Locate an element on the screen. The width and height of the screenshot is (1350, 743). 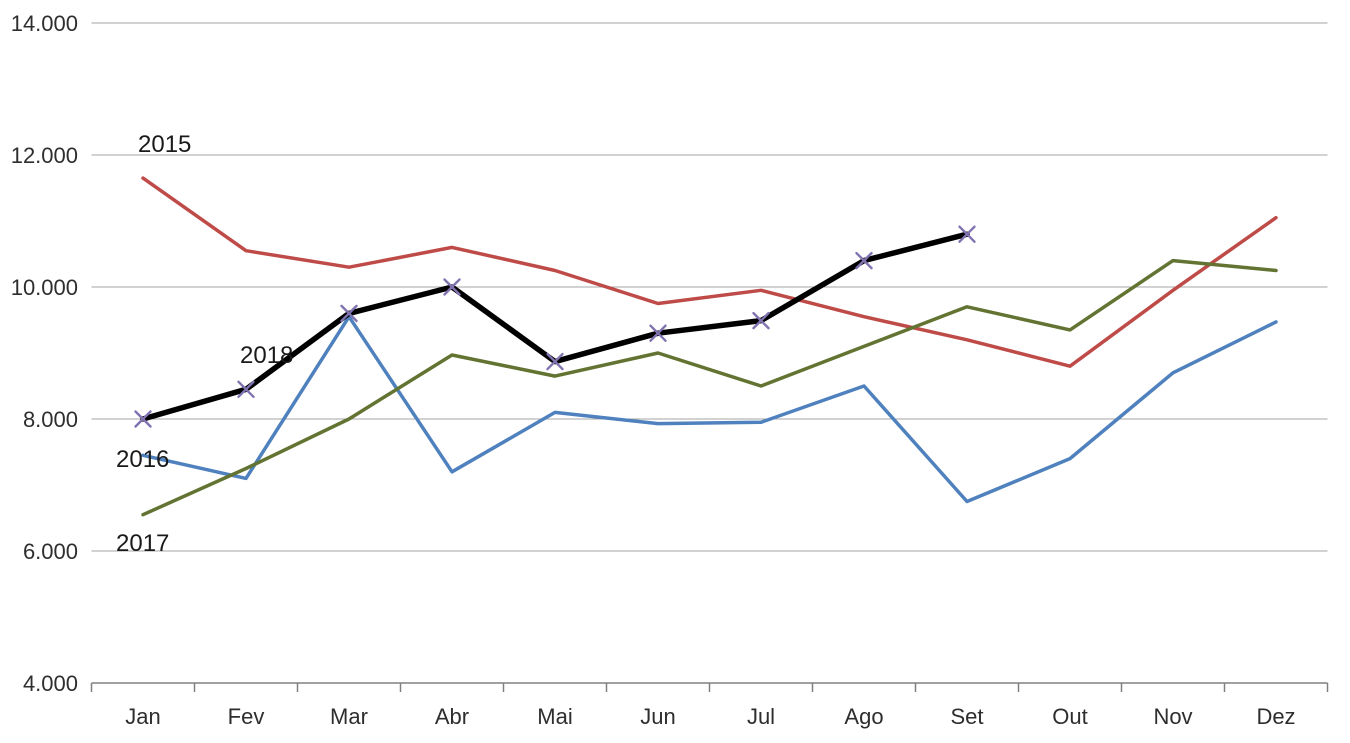
series-label-2017: 2017 is located at coordinates (142, 543).